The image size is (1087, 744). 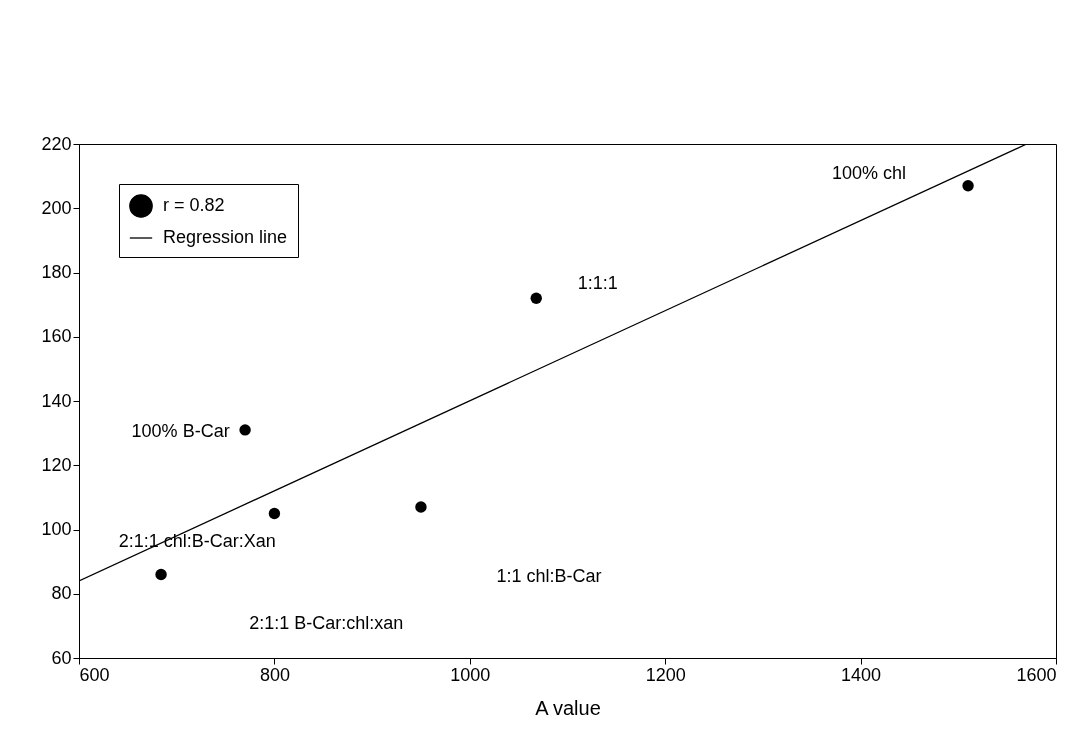 I want to click on y-tick-label: 140, so click(x=56, y=400).